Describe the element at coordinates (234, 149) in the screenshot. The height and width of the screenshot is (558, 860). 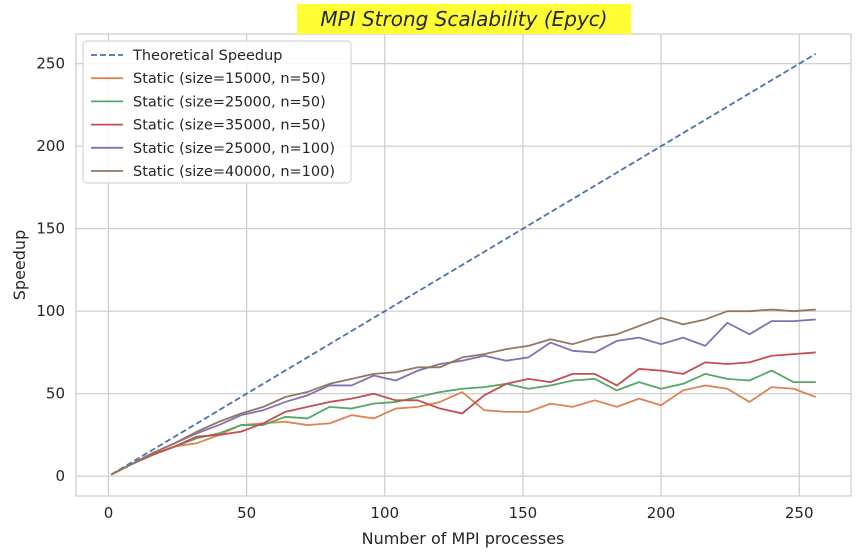
I see `legend-label-4: Static (size=25000, n=100)` at that location.